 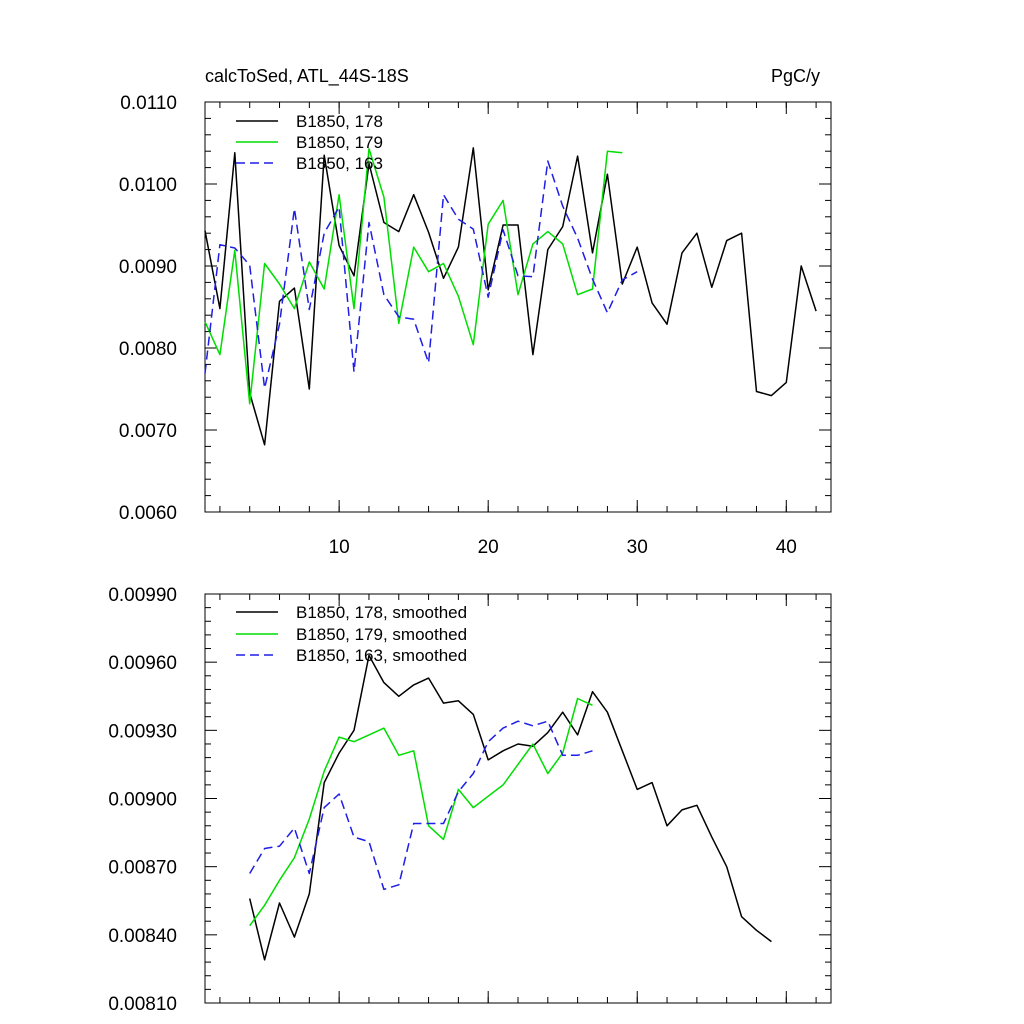 I want to click on legend-label-179: B1850, 179, so click(x=339, y=142).